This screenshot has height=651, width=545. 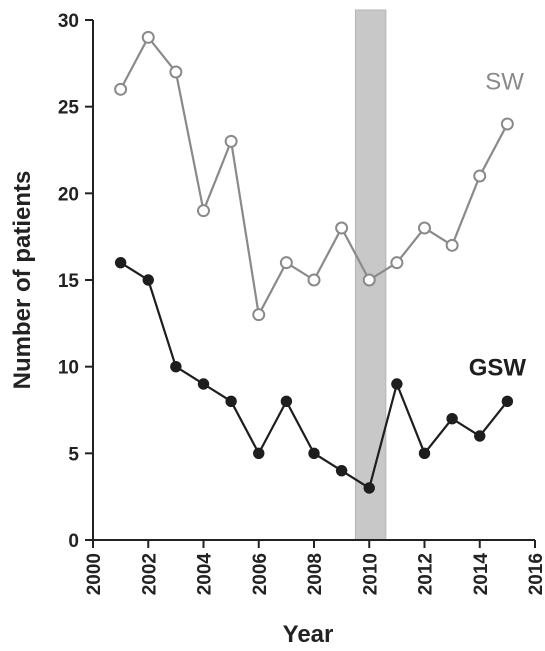 What do you see at coordinates (68, 368) in the screenshot?
I see `y-tick-label: 10` at bounding box center [68, 368].